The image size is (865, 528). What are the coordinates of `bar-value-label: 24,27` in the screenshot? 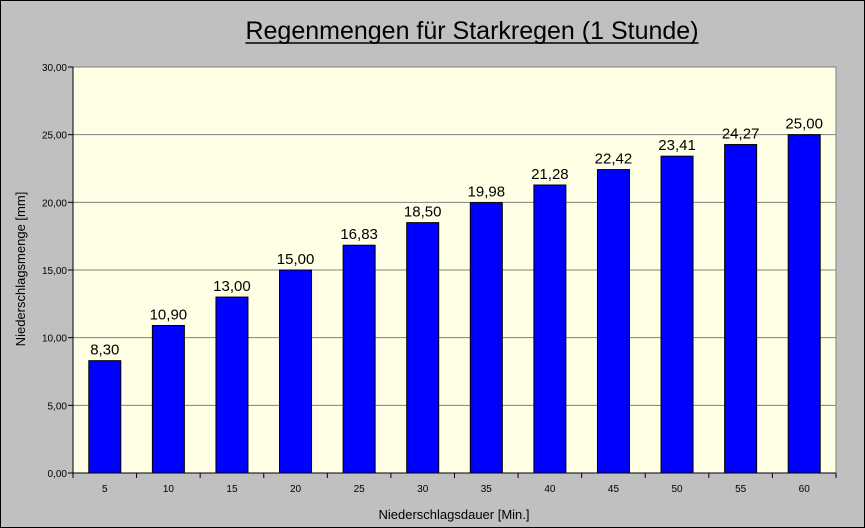 It's located at (741, 134).